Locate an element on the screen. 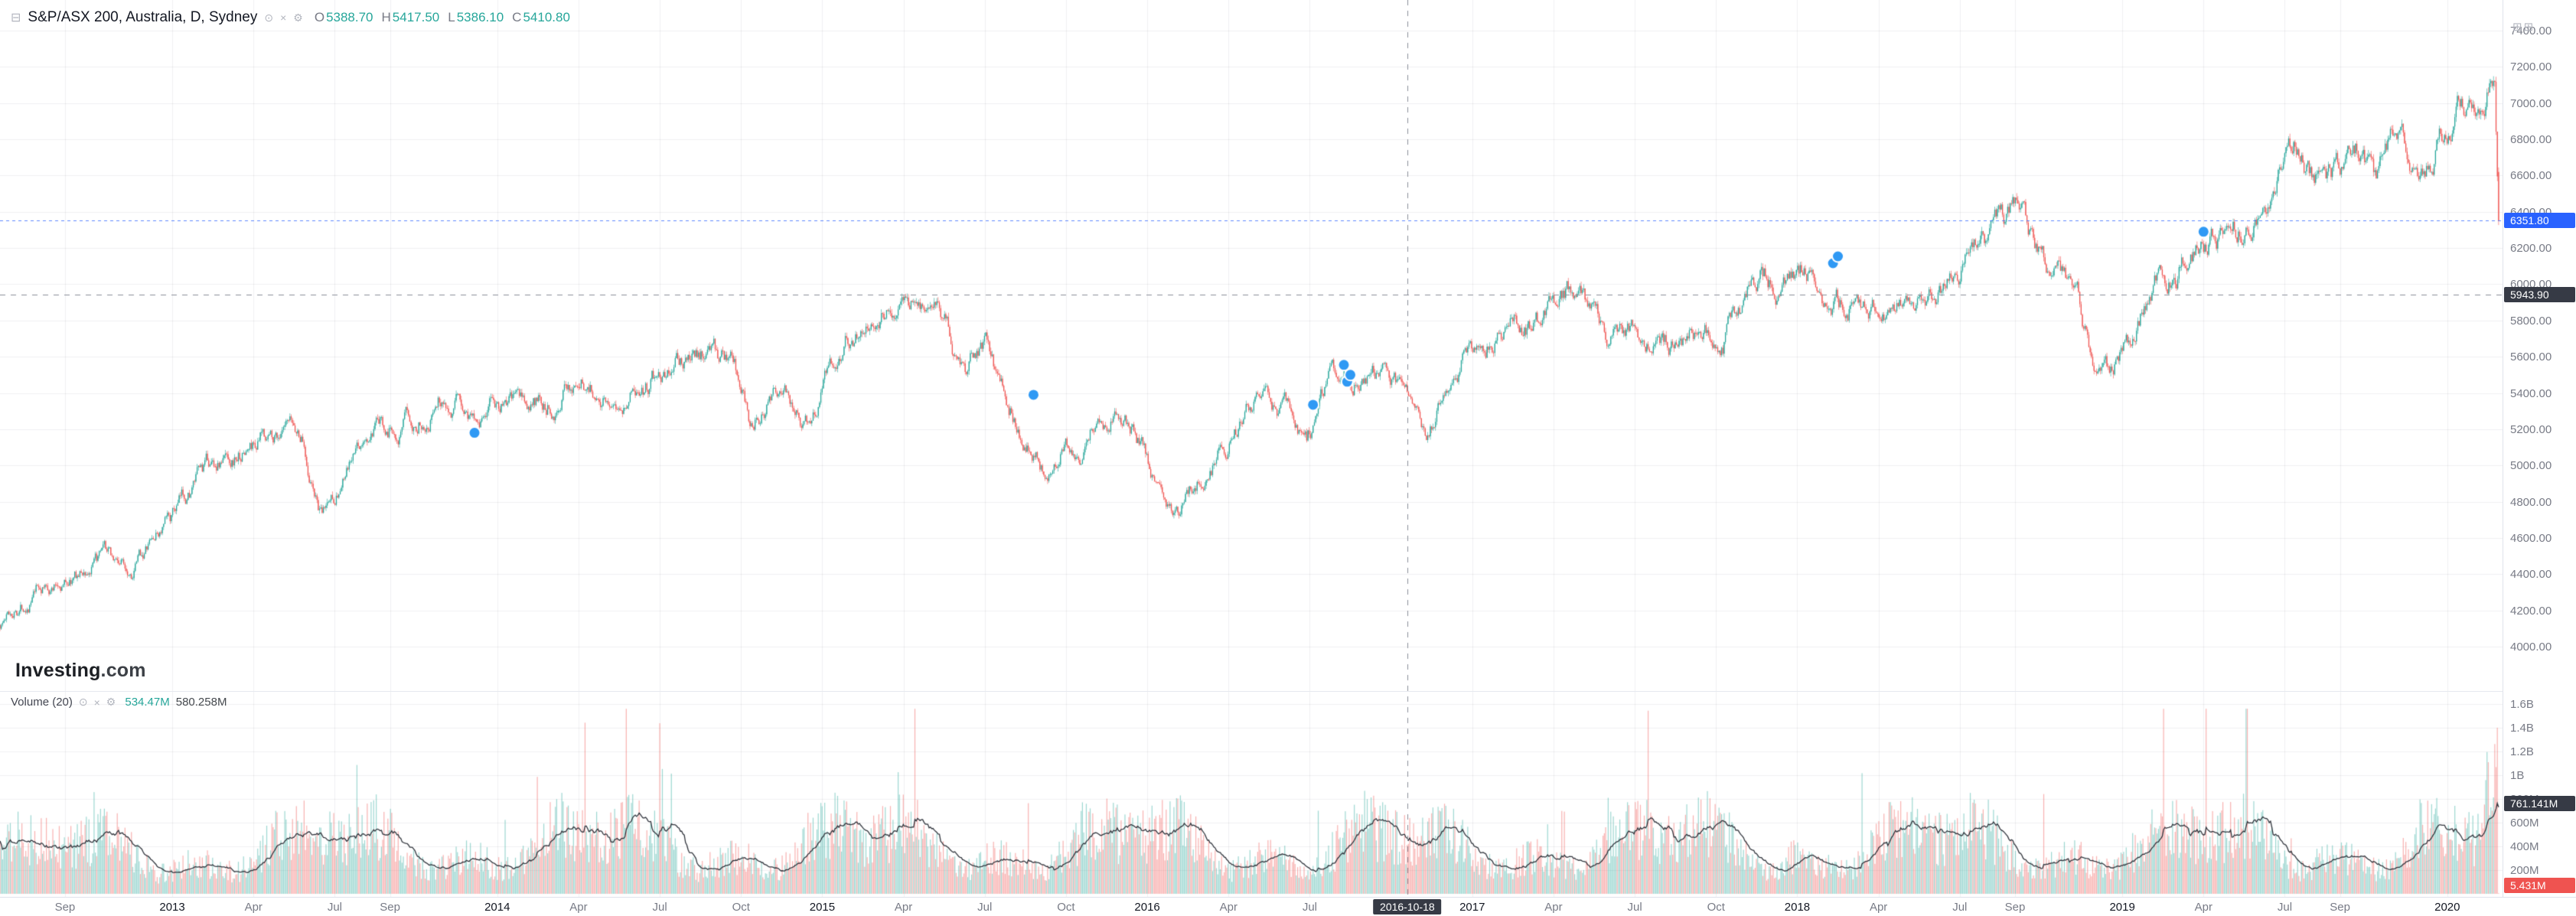 The width and height of the screenshot is (2576, 916). volume-tick-label: 200M is located at coordinates (2524, 870).